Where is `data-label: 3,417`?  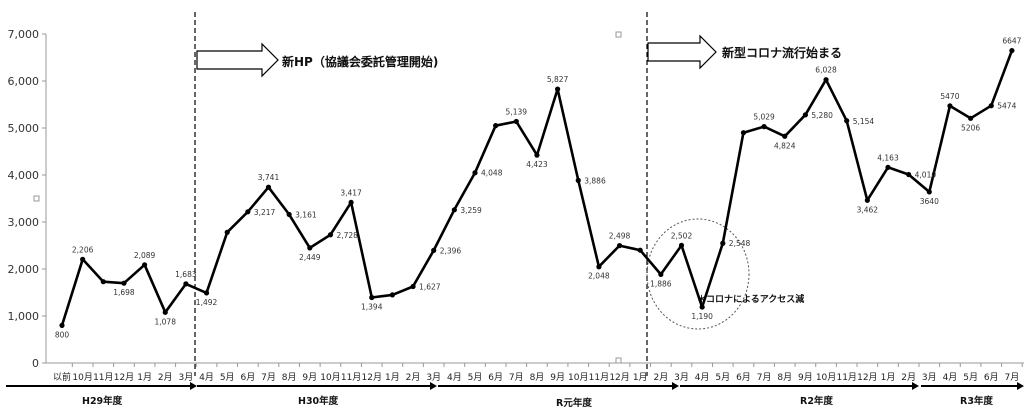
data-label: 3,417 is located at coordinates (351, 192).